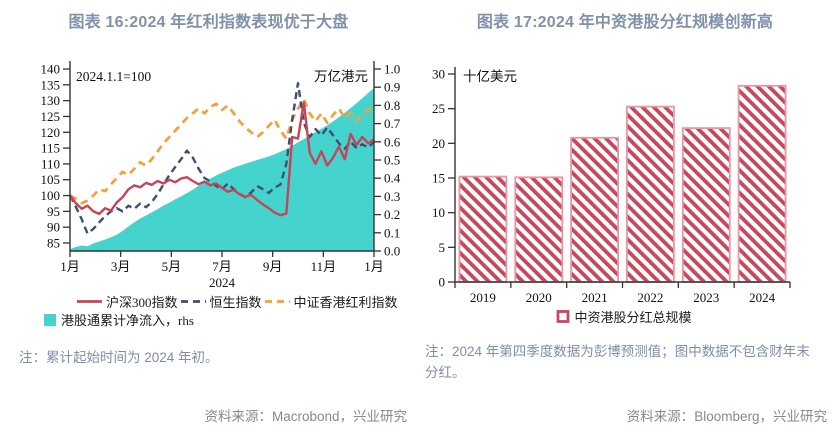 The image size is (833, 435). I want to click on svg-text: 10, so click(438, 212).